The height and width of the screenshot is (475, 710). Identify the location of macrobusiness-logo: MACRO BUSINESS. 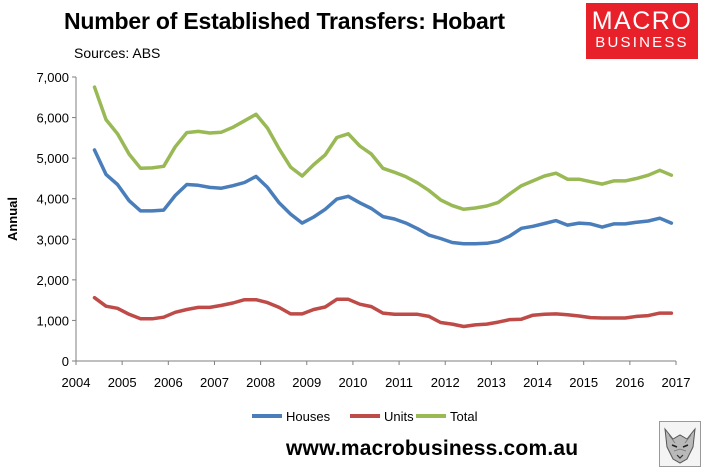
(642, 31).